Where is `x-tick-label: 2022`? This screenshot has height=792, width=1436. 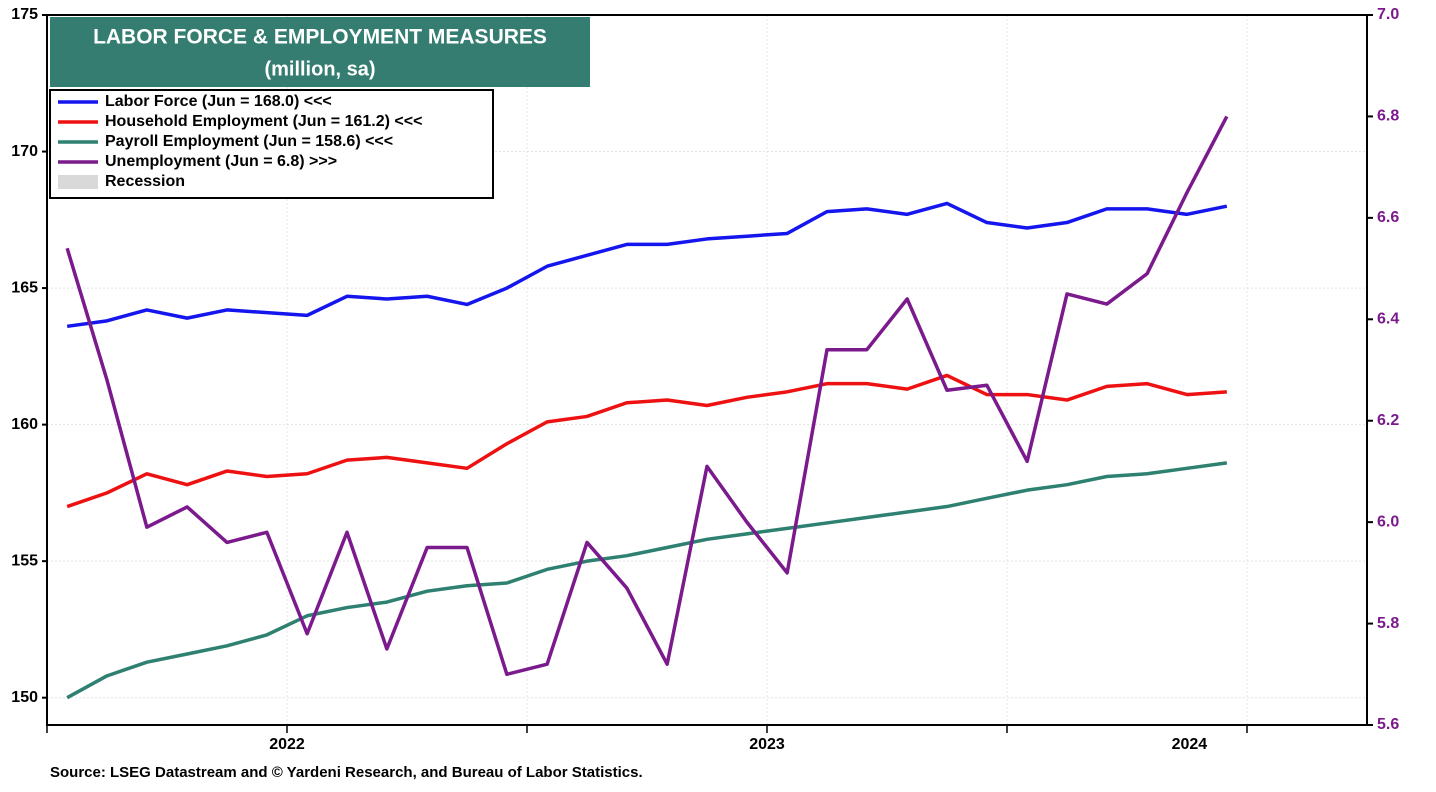
x-tick-label: 2022 is located at coordinates (287, 744).